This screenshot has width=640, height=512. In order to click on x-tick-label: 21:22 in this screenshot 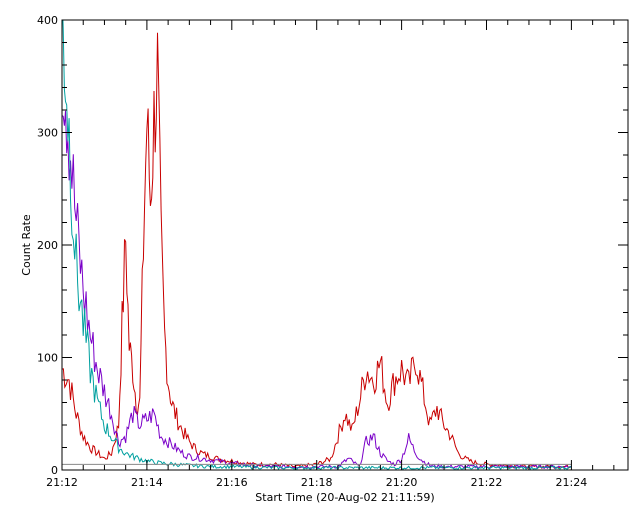, I will do `click(487, 482)`.